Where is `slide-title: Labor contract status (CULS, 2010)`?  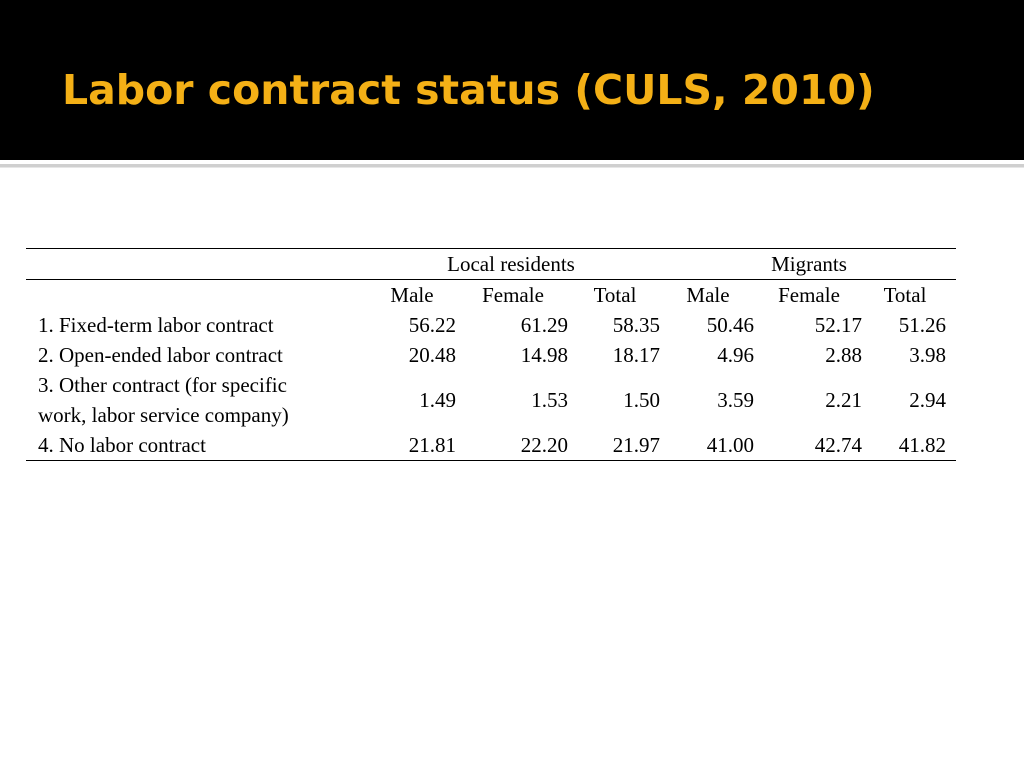 slide-title: Labor contract status (CULS, 2010) is located at coordinates (468, 90).